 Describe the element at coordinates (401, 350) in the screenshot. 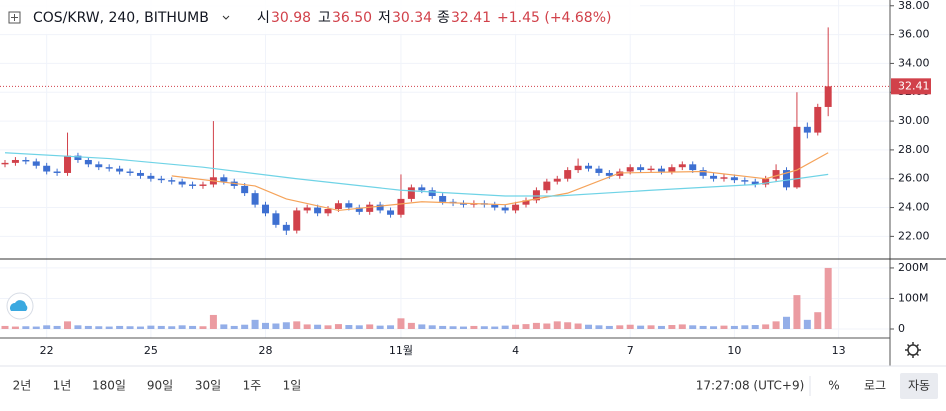

I see `x-tick-label: 11월` at that location.